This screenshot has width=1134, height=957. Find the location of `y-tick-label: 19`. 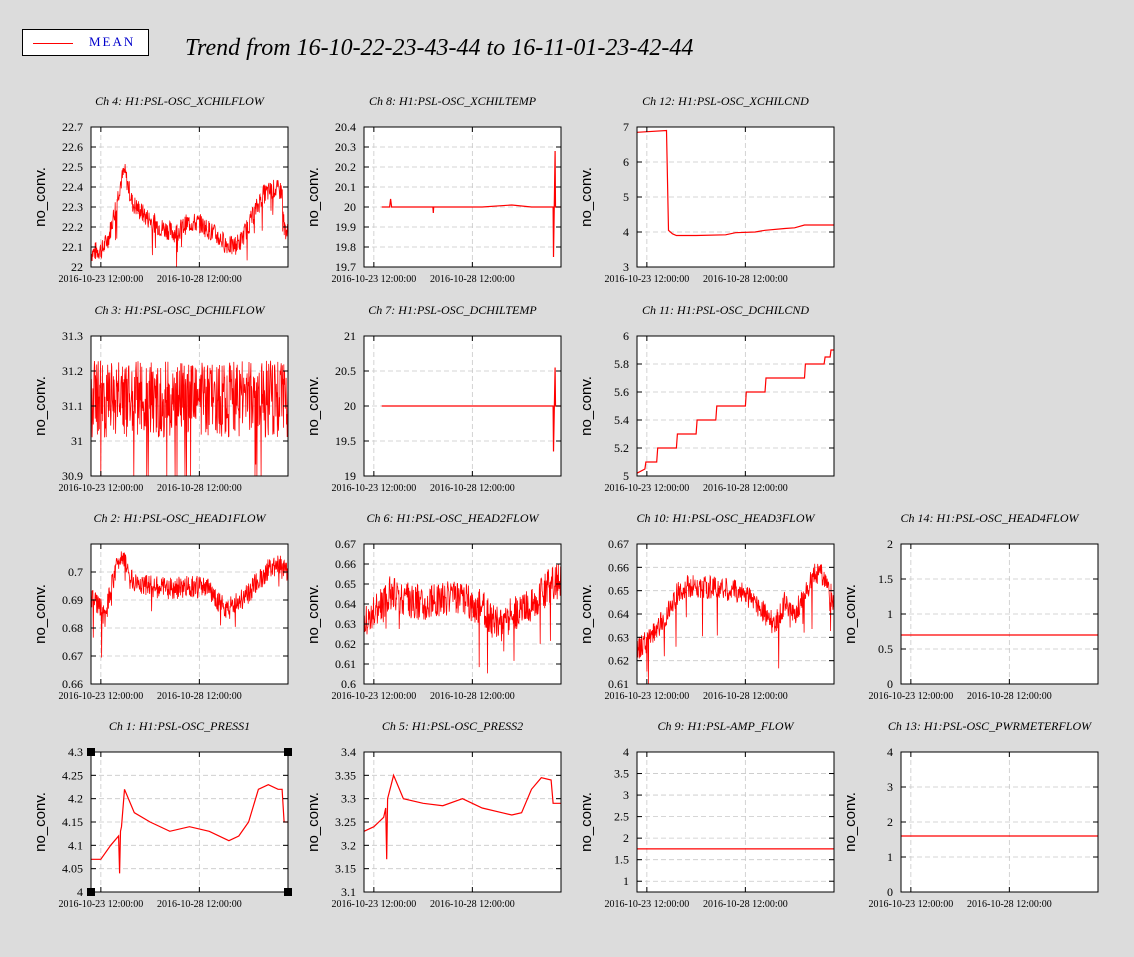

y-tick-label: 19 is located at coordinates (350, 476).